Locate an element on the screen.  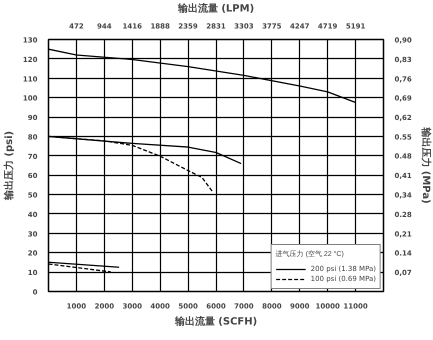
y-axis-title: 输出压力 (psi) is located at coordinates (8, 166).